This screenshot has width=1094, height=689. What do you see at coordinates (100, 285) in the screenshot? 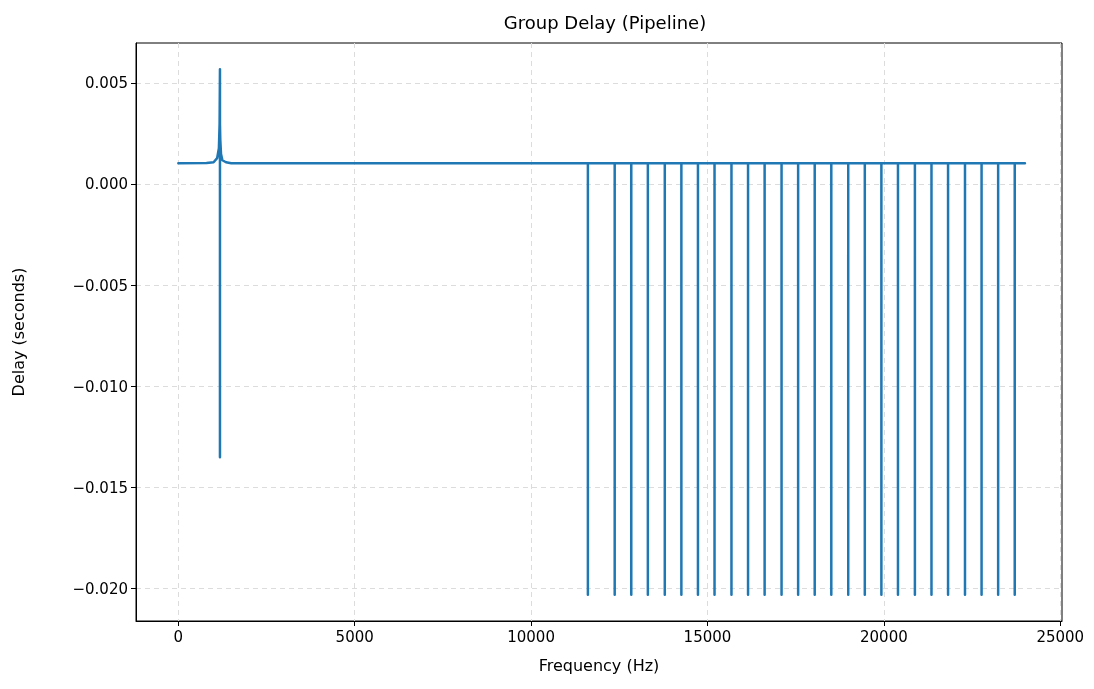
I see `y-tick-label: −0.005` at bounding box center [100, 285].